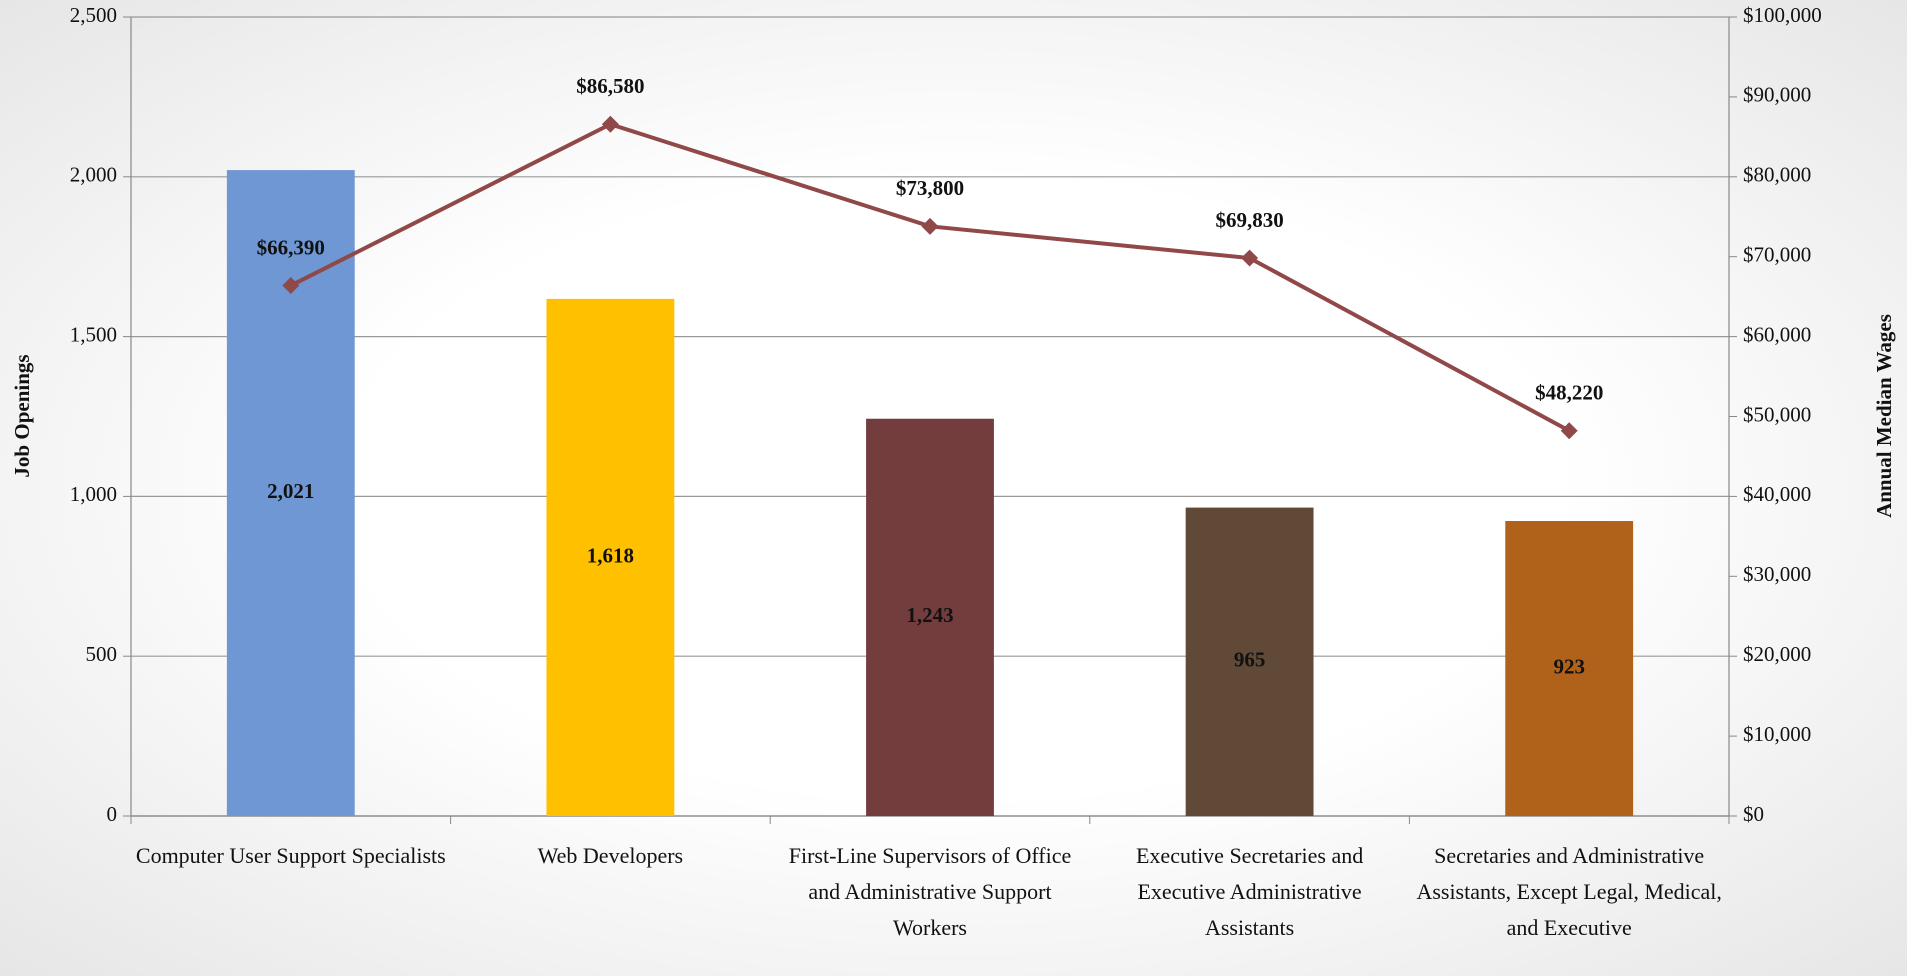 Image resolution: width=1907 pixels, height=976 pixels. I want to click on y-tick-label: 2,500, so click(93, 15).